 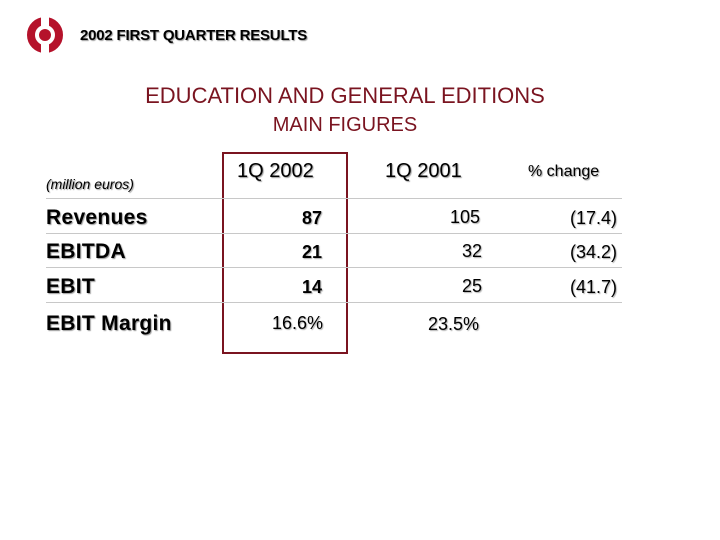 I want to click on cell-ebit-2001: 25, so click(x=472, y=286).